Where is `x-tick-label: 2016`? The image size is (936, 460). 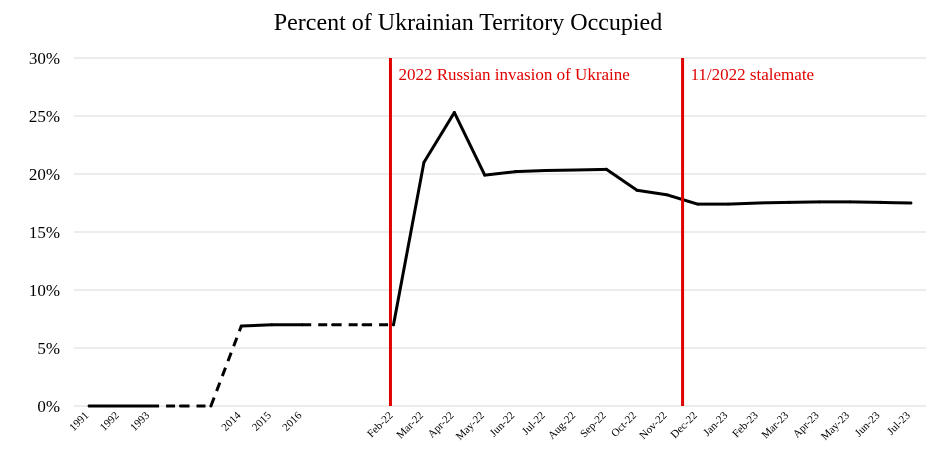 x-tick-label: 2016 is located at coordinates (292, 421).